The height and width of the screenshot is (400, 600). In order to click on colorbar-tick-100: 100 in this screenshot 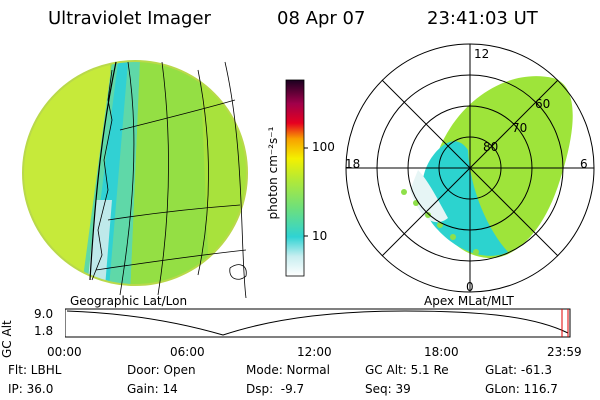, I will do `click(323, 147)`.